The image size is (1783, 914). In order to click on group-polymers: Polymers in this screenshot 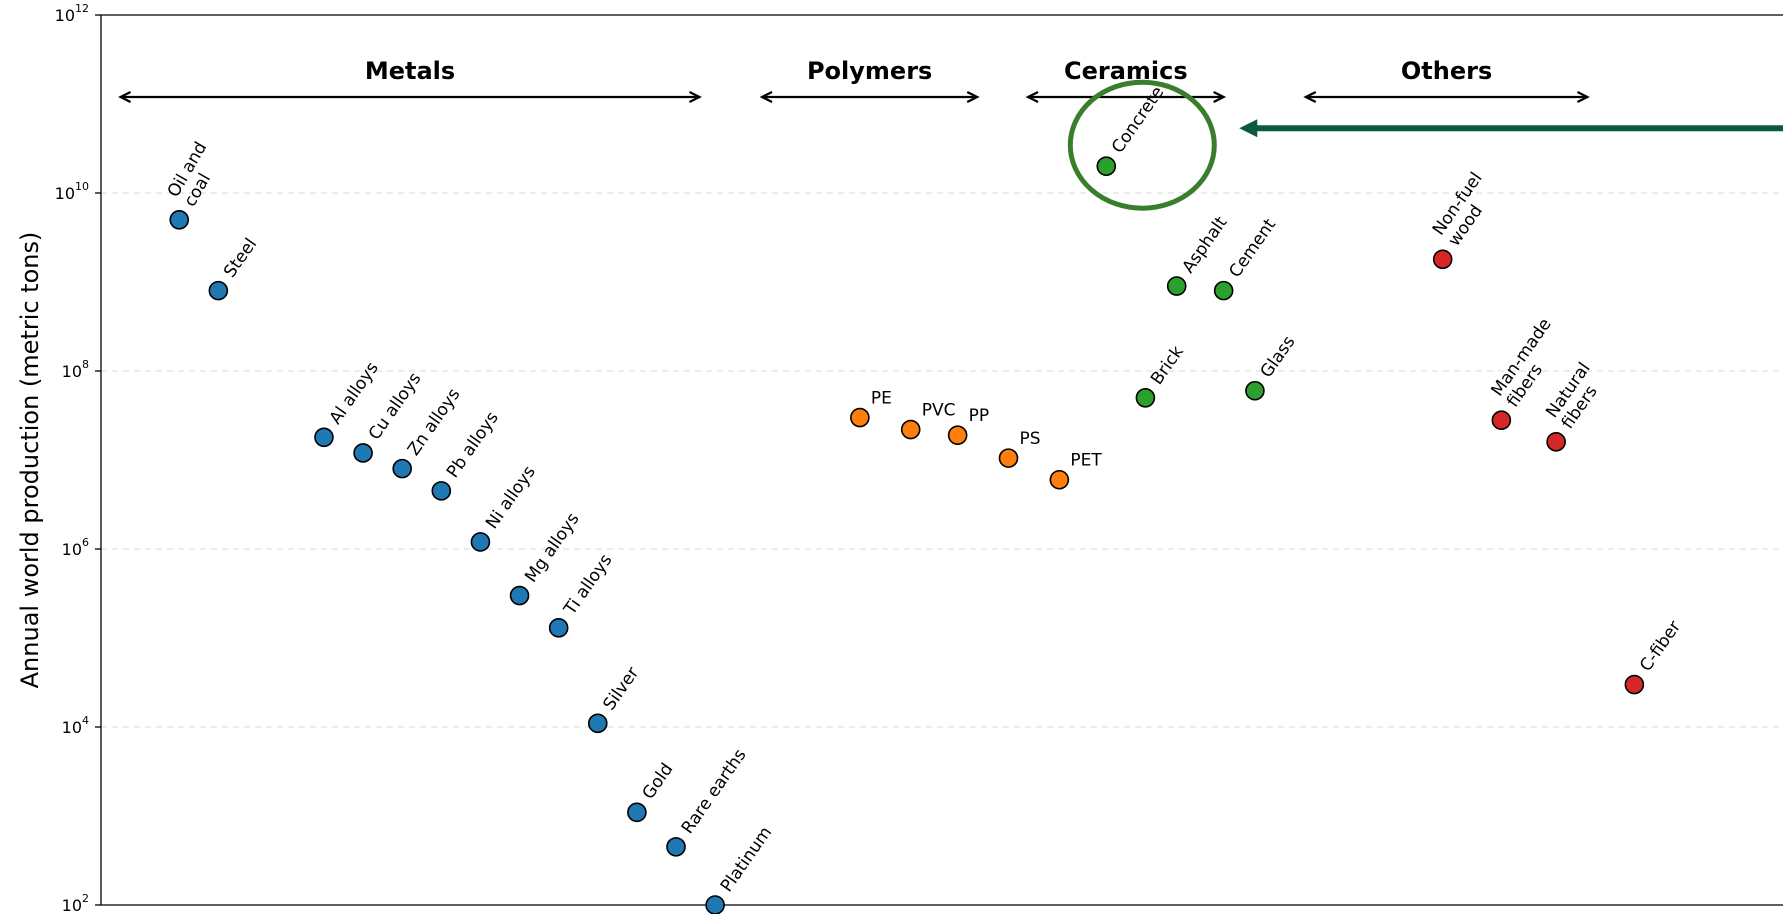, I will do `click(869, 80)`.